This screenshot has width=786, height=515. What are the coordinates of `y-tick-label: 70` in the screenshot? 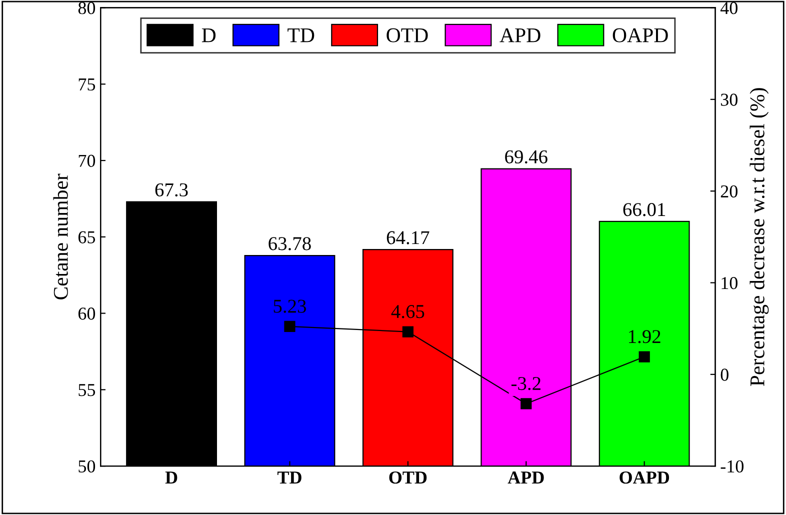 It's located at (87, 160).